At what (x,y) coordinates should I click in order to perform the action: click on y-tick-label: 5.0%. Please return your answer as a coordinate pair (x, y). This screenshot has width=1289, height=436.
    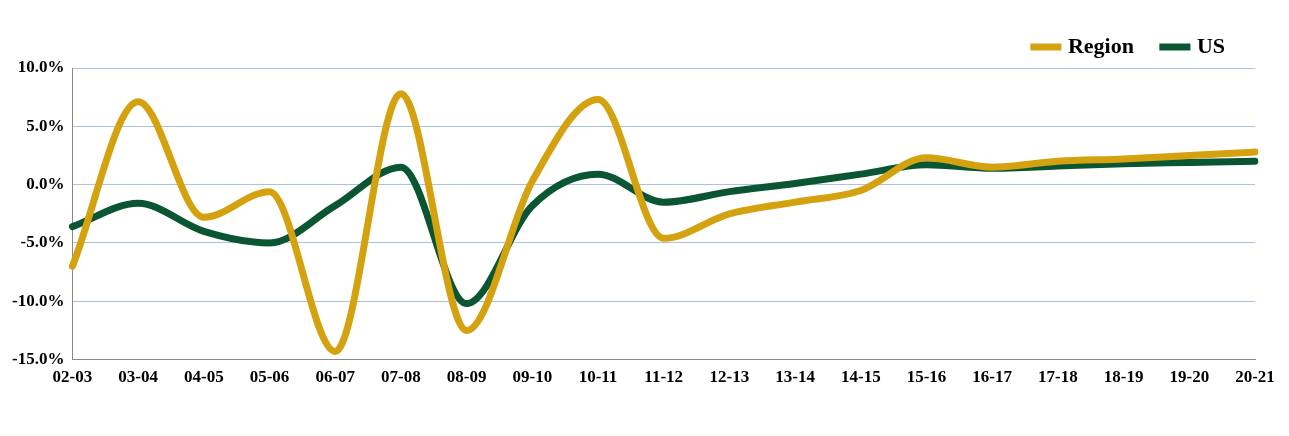
    Looking at the image, I should click on (45, 125).